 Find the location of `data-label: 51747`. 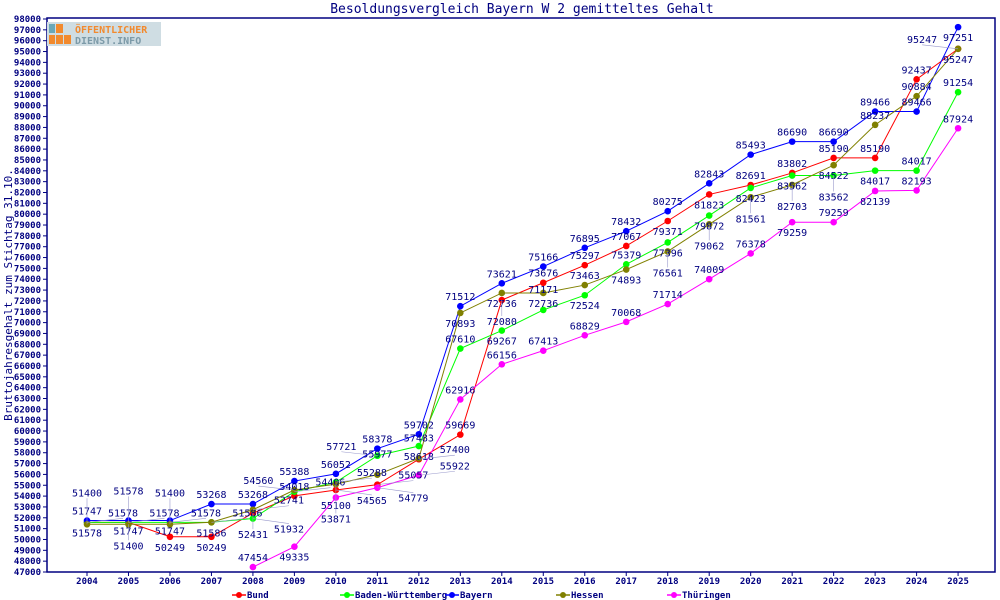

data-label: 51747 is located at coordinates (170, 532).